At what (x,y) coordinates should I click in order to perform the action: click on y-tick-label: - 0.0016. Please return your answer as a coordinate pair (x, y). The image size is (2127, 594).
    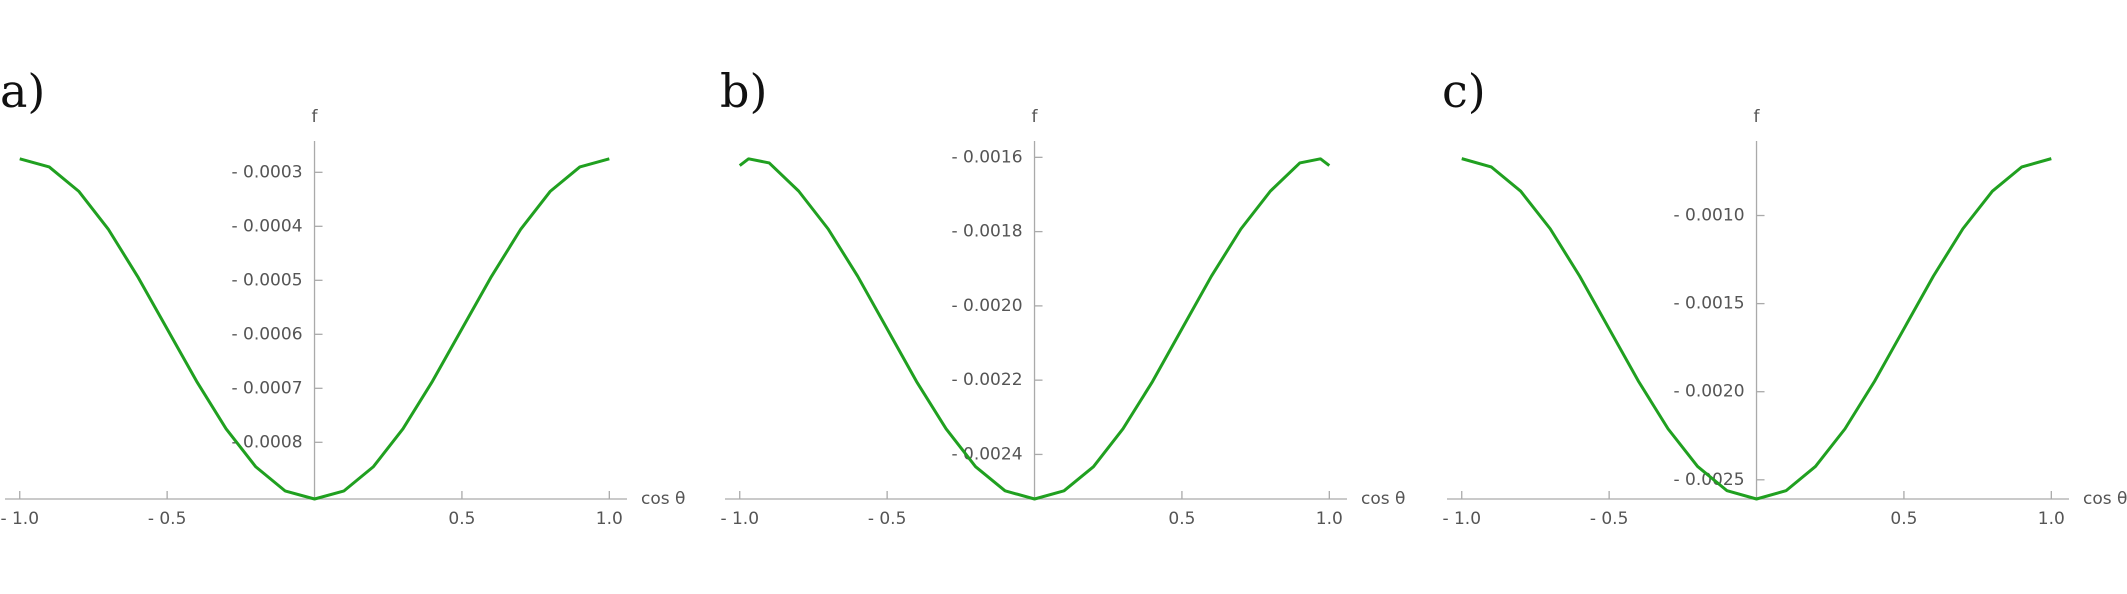
    Looking at the image, I should click on (986, 157).